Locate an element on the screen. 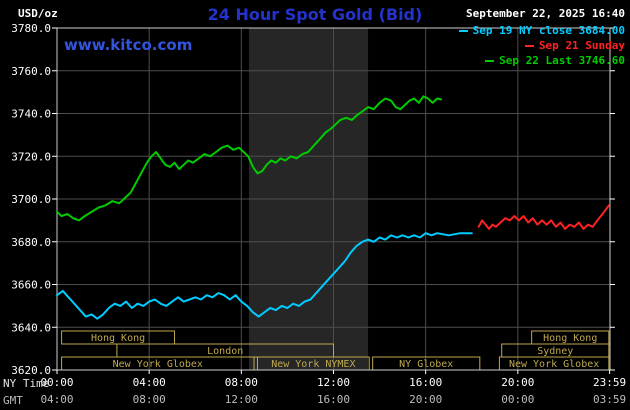 This screenshot has height=410, width=630. y-tick-label: 3740.0 is located at coordinates (31, 114).